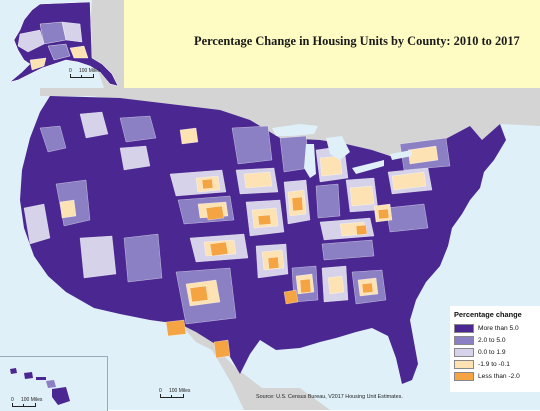  Describe the element at coordinates (273, 263) in the screenshot. I see `county-group-arkansas-orange` at that location.